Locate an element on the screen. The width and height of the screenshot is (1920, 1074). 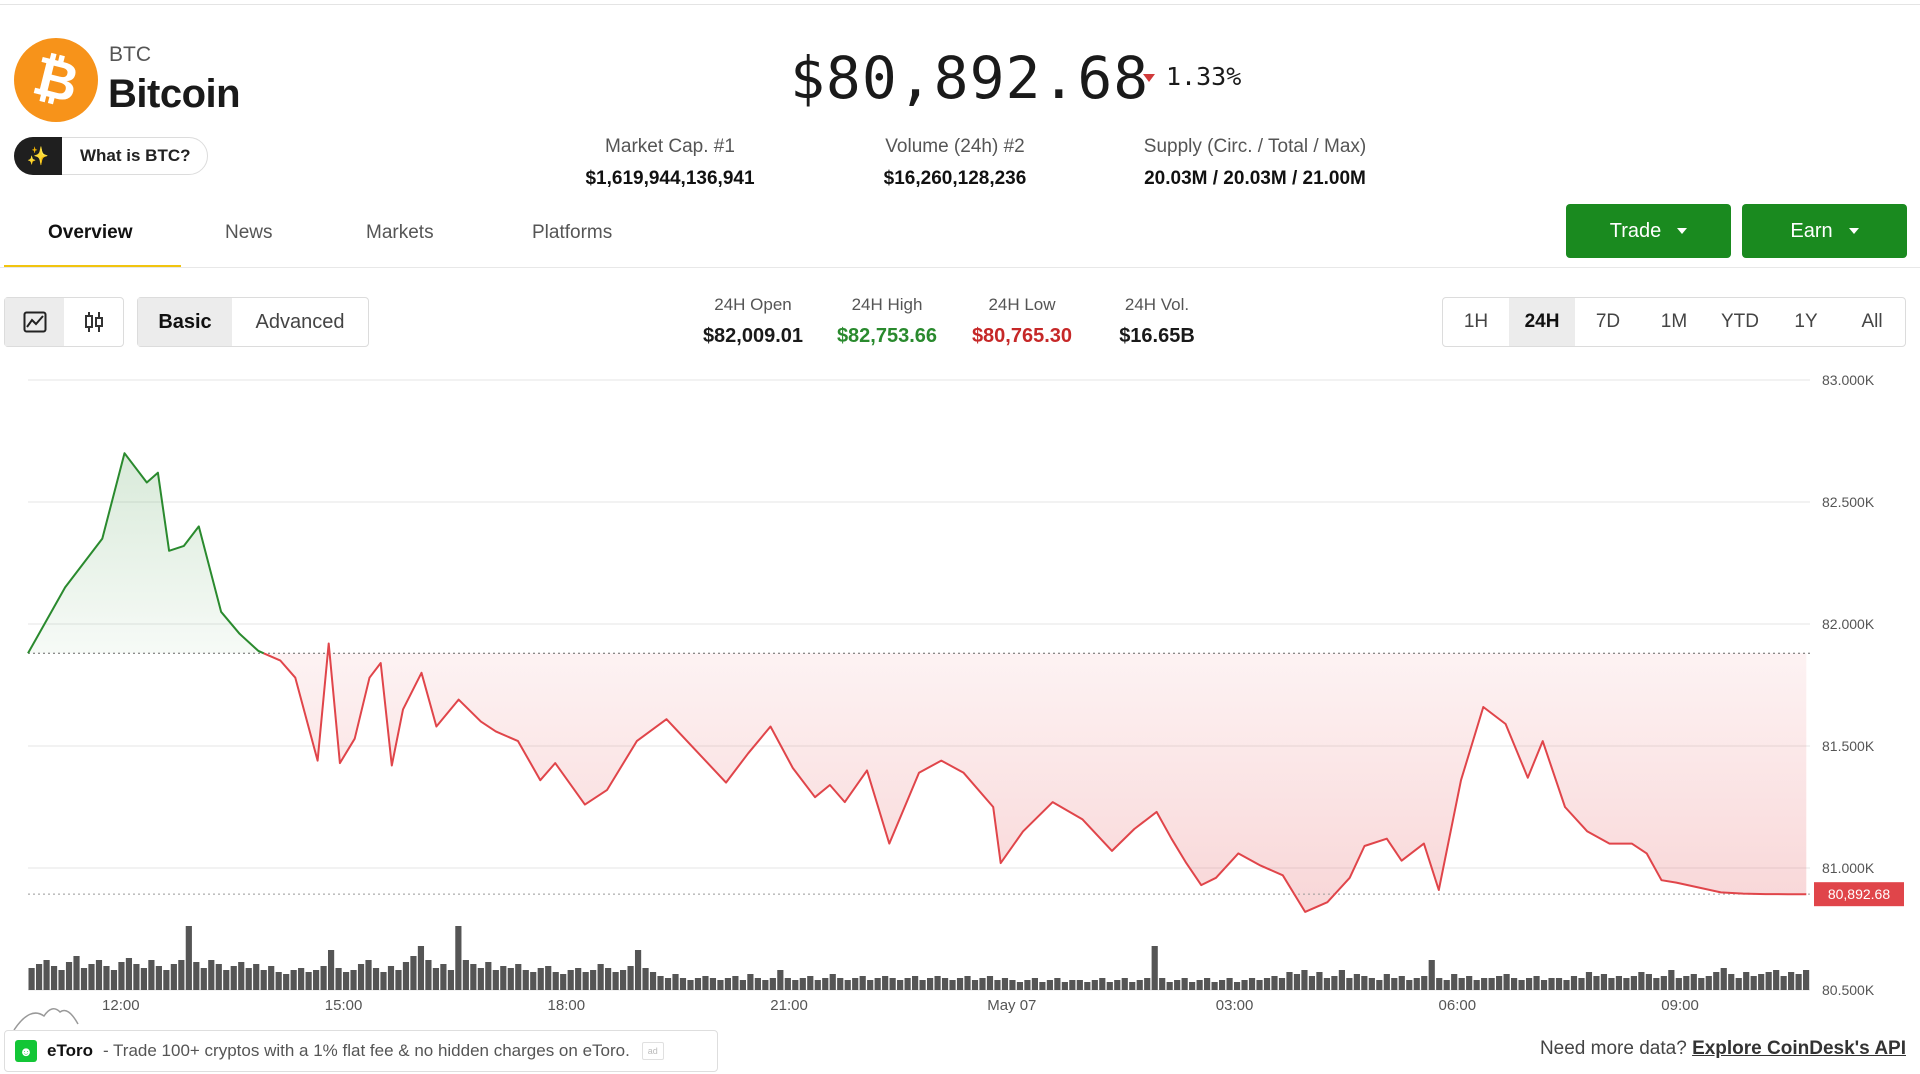
tab-platforms: Platforms is located at coordinates (572, 232).